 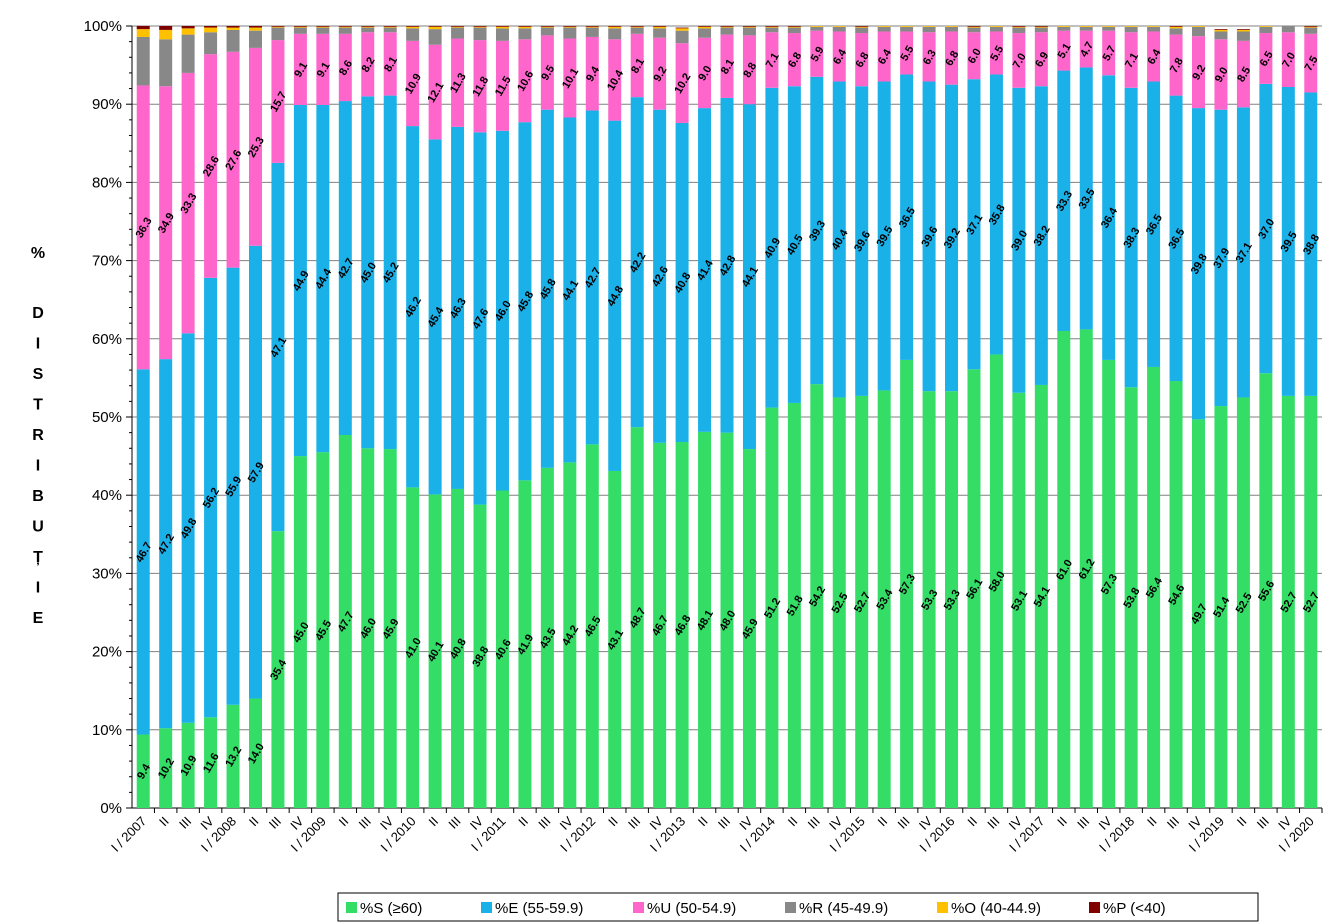 What do you see at coordinates (38, 557) in the screenshot?
I see `y-axis-label-char: Ț` at bounding box center [38, 557].